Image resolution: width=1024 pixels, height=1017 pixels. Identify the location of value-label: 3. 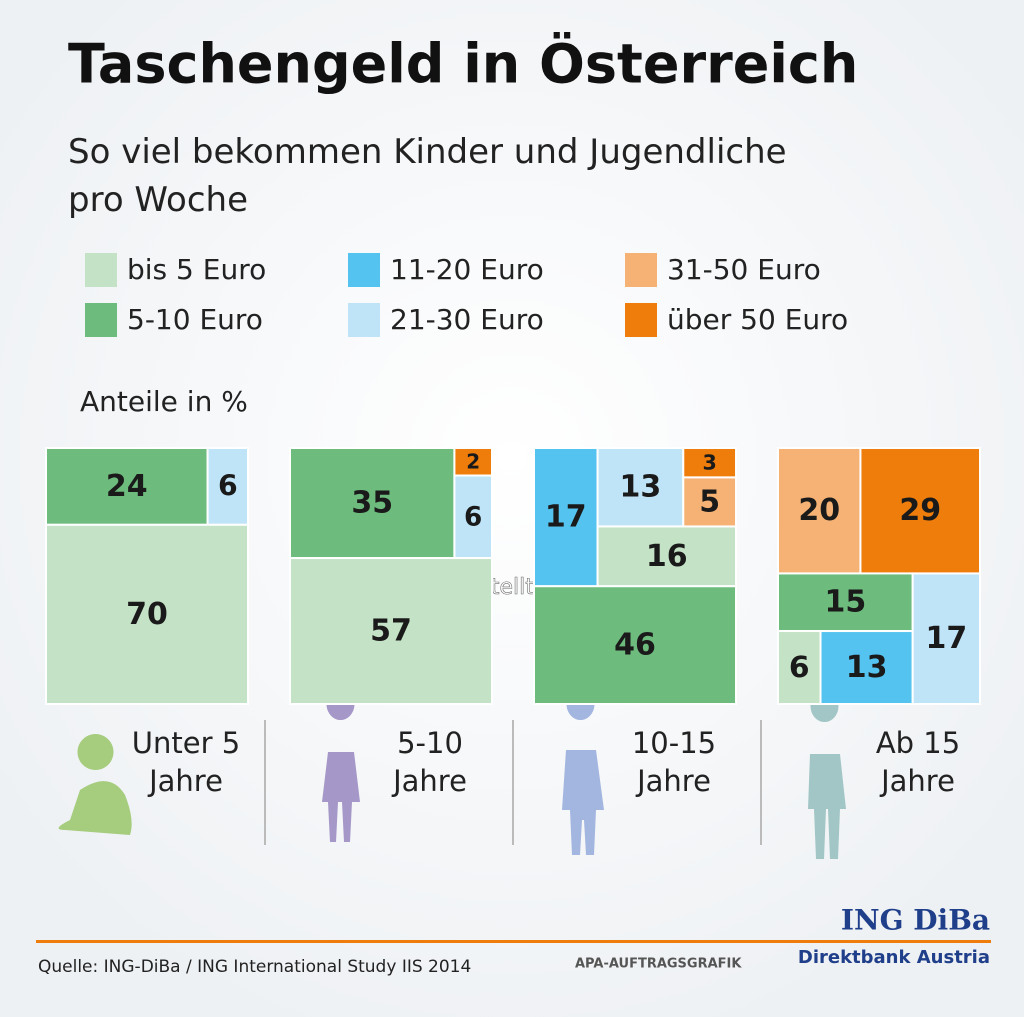
(709, 463).